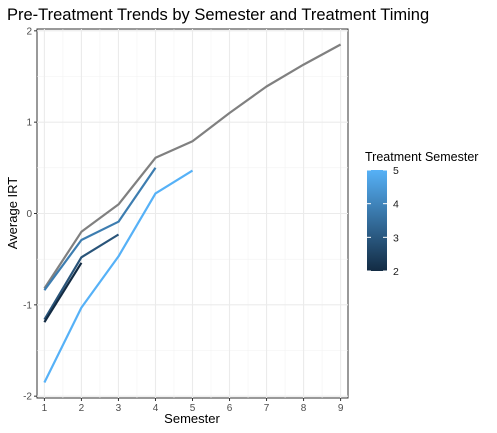  I want to click on y-axis-ticks: -2 -1 0 1 2, so click(30, 214).